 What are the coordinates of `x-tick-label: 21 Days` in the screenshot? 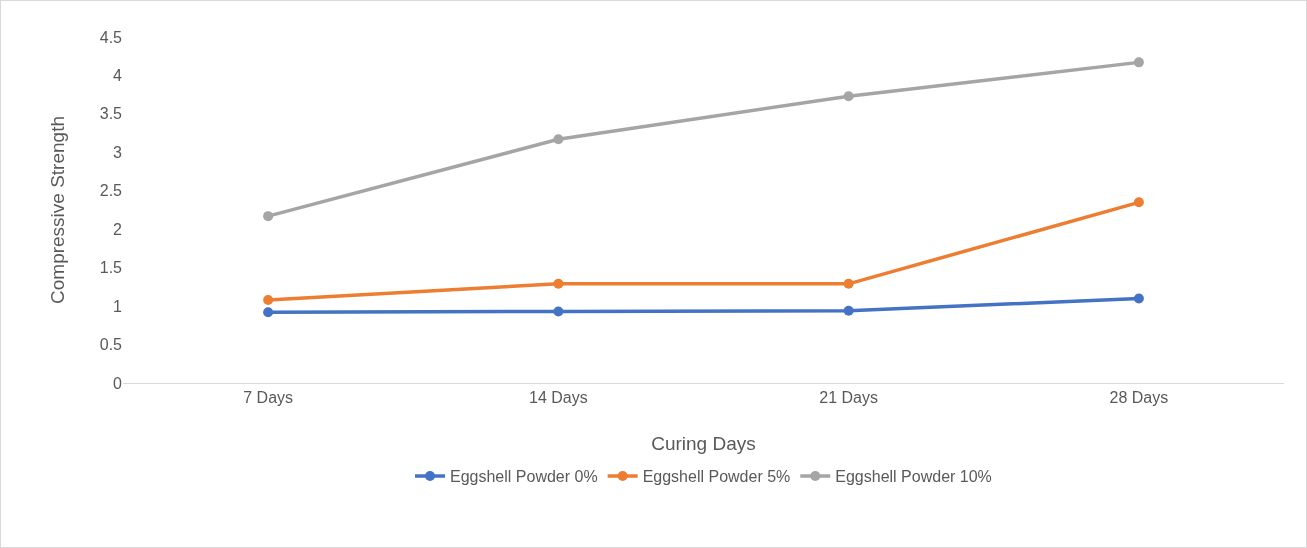 It's located at (848, 398).